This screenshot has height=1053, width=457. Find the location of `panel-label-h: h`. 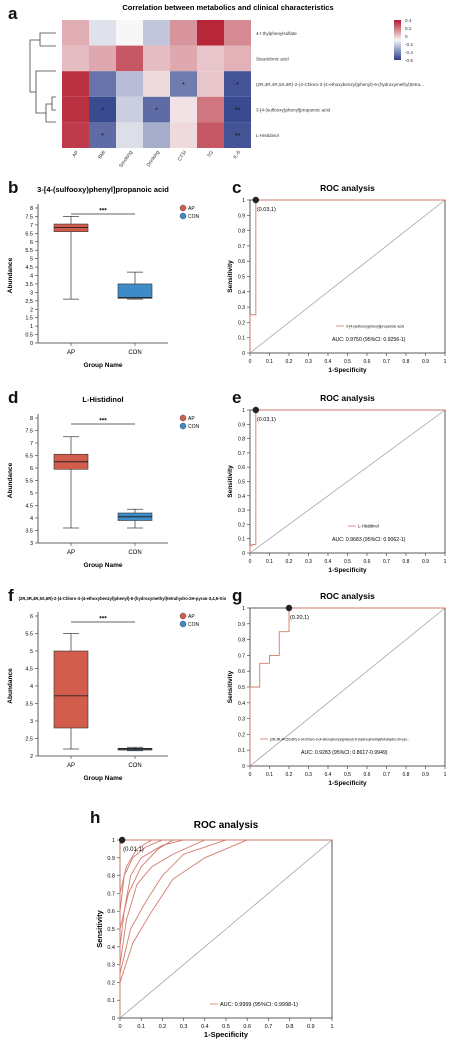

panel-label-h: h is located at coordinates (95, 817).